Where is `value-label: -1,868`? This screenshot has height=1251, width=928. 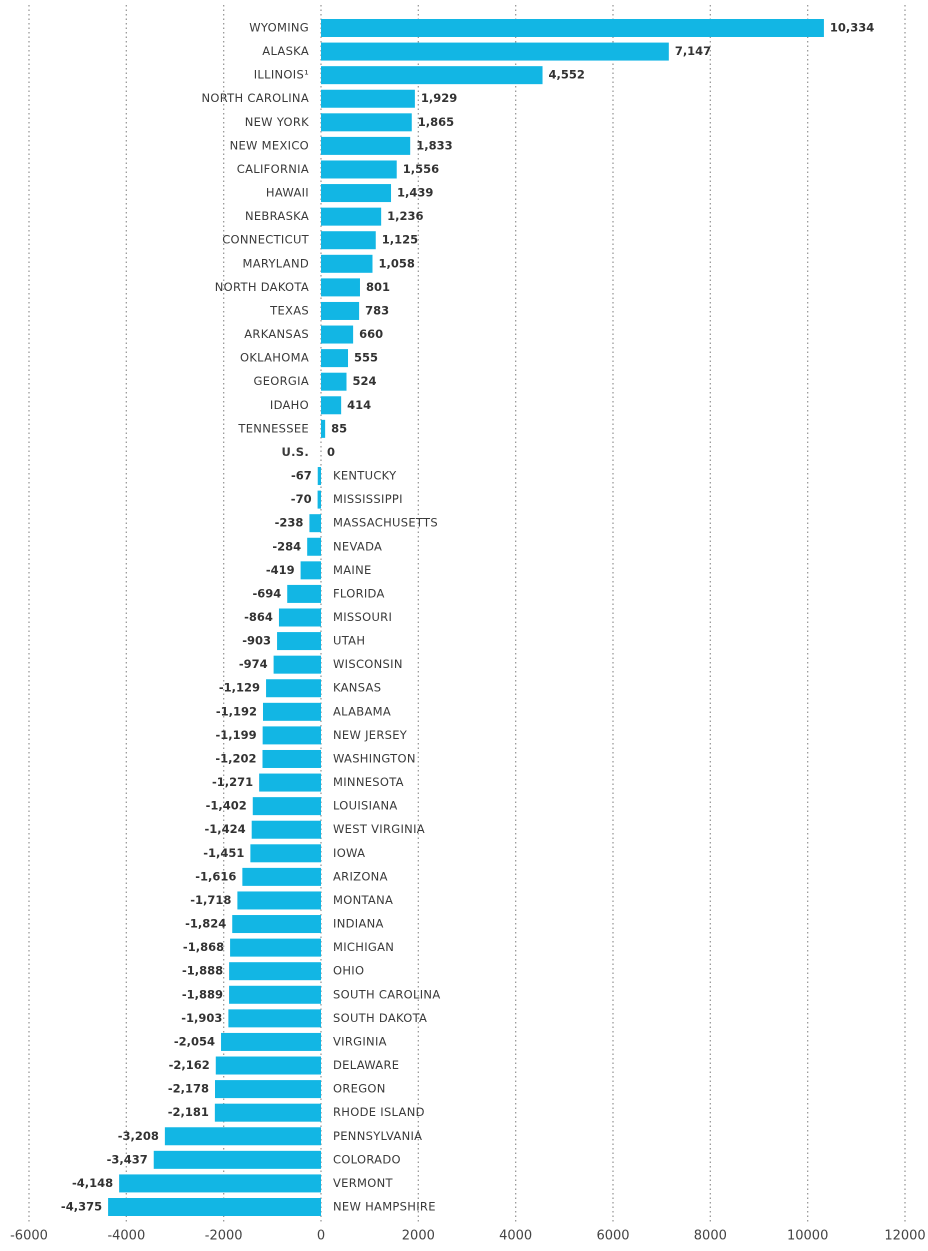
value-label: -1,868 is located at coordinates (203, 947).